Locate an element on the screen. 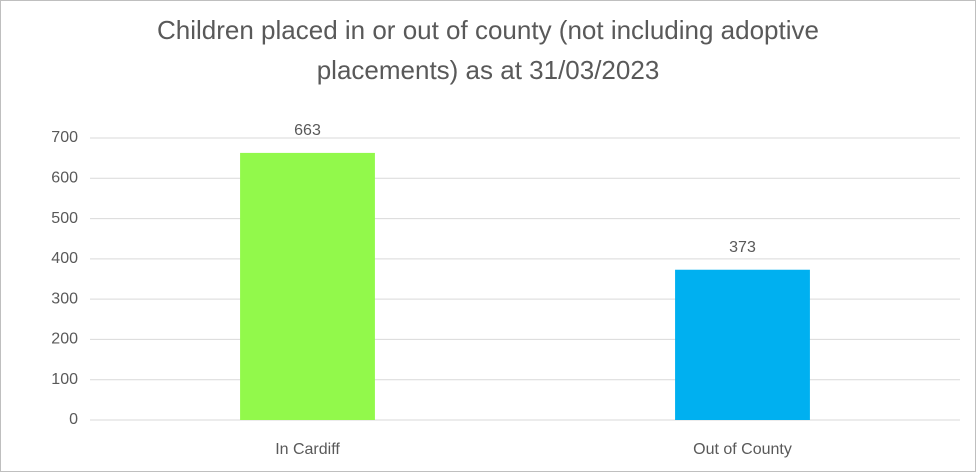 This screenshot has width=976, height=472. y-tick-label: 700 is located at coordinates (64, 137).